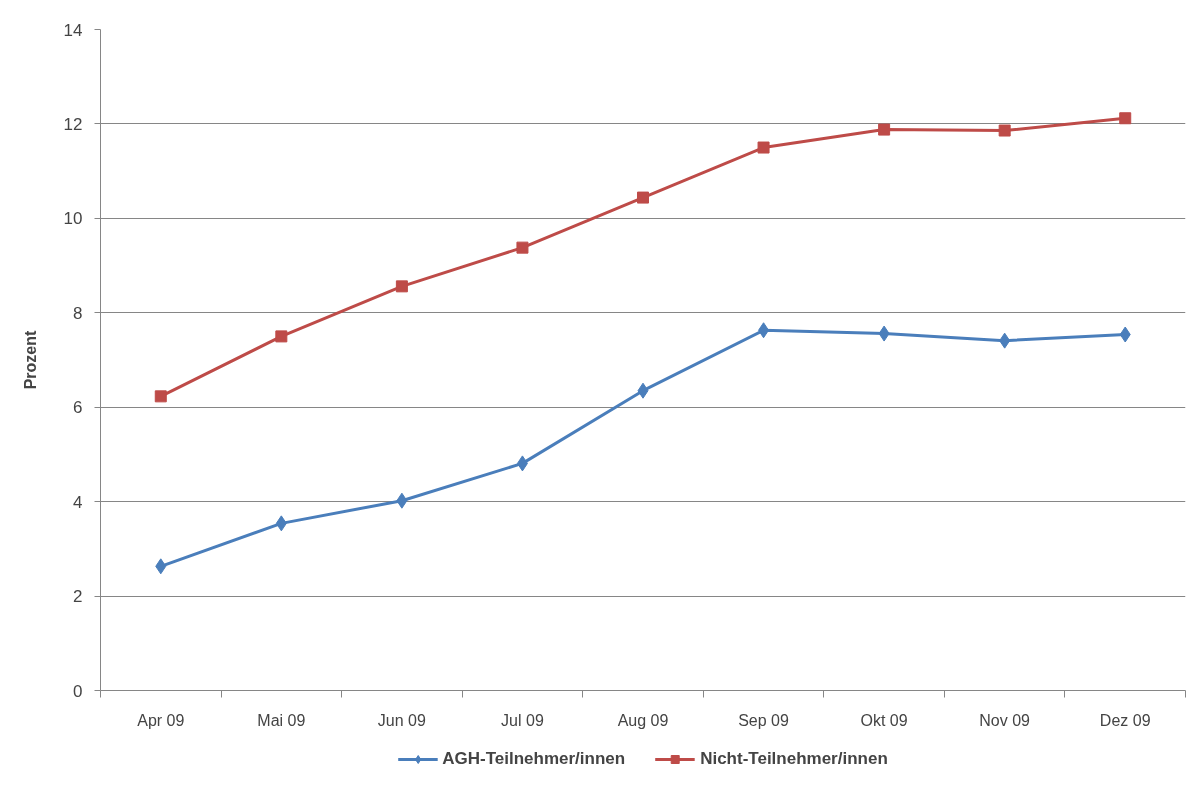 Image resolution: width=1201 pixels, height=785 pixels. What do you see at coordinates (884, 720) in the screenshot?
I see `x-tick-label: Okt 09` at bounding box center [884, 720].